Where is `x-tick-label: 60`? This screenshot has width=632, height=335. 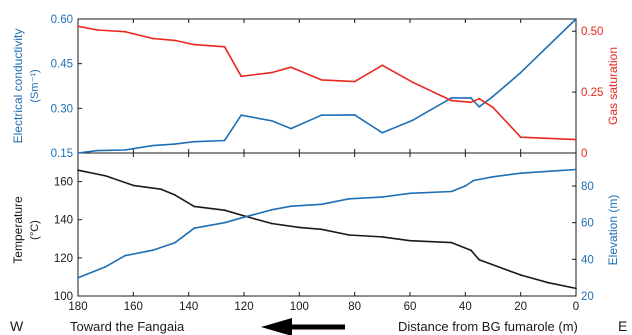 x-tick-label: 60 is located at coordinates (410, 307).